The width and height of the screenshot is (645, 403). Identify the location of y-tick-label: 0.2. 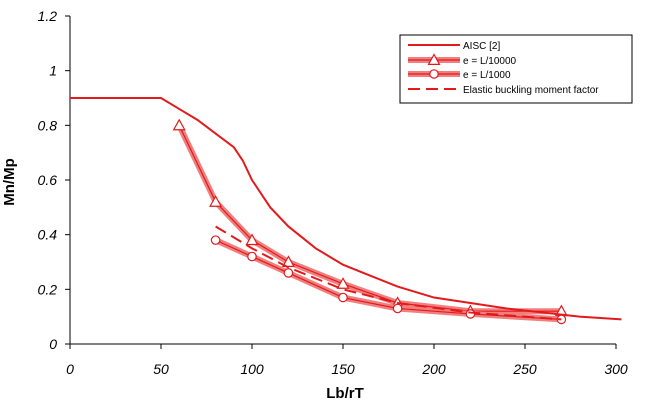
(48, 289).